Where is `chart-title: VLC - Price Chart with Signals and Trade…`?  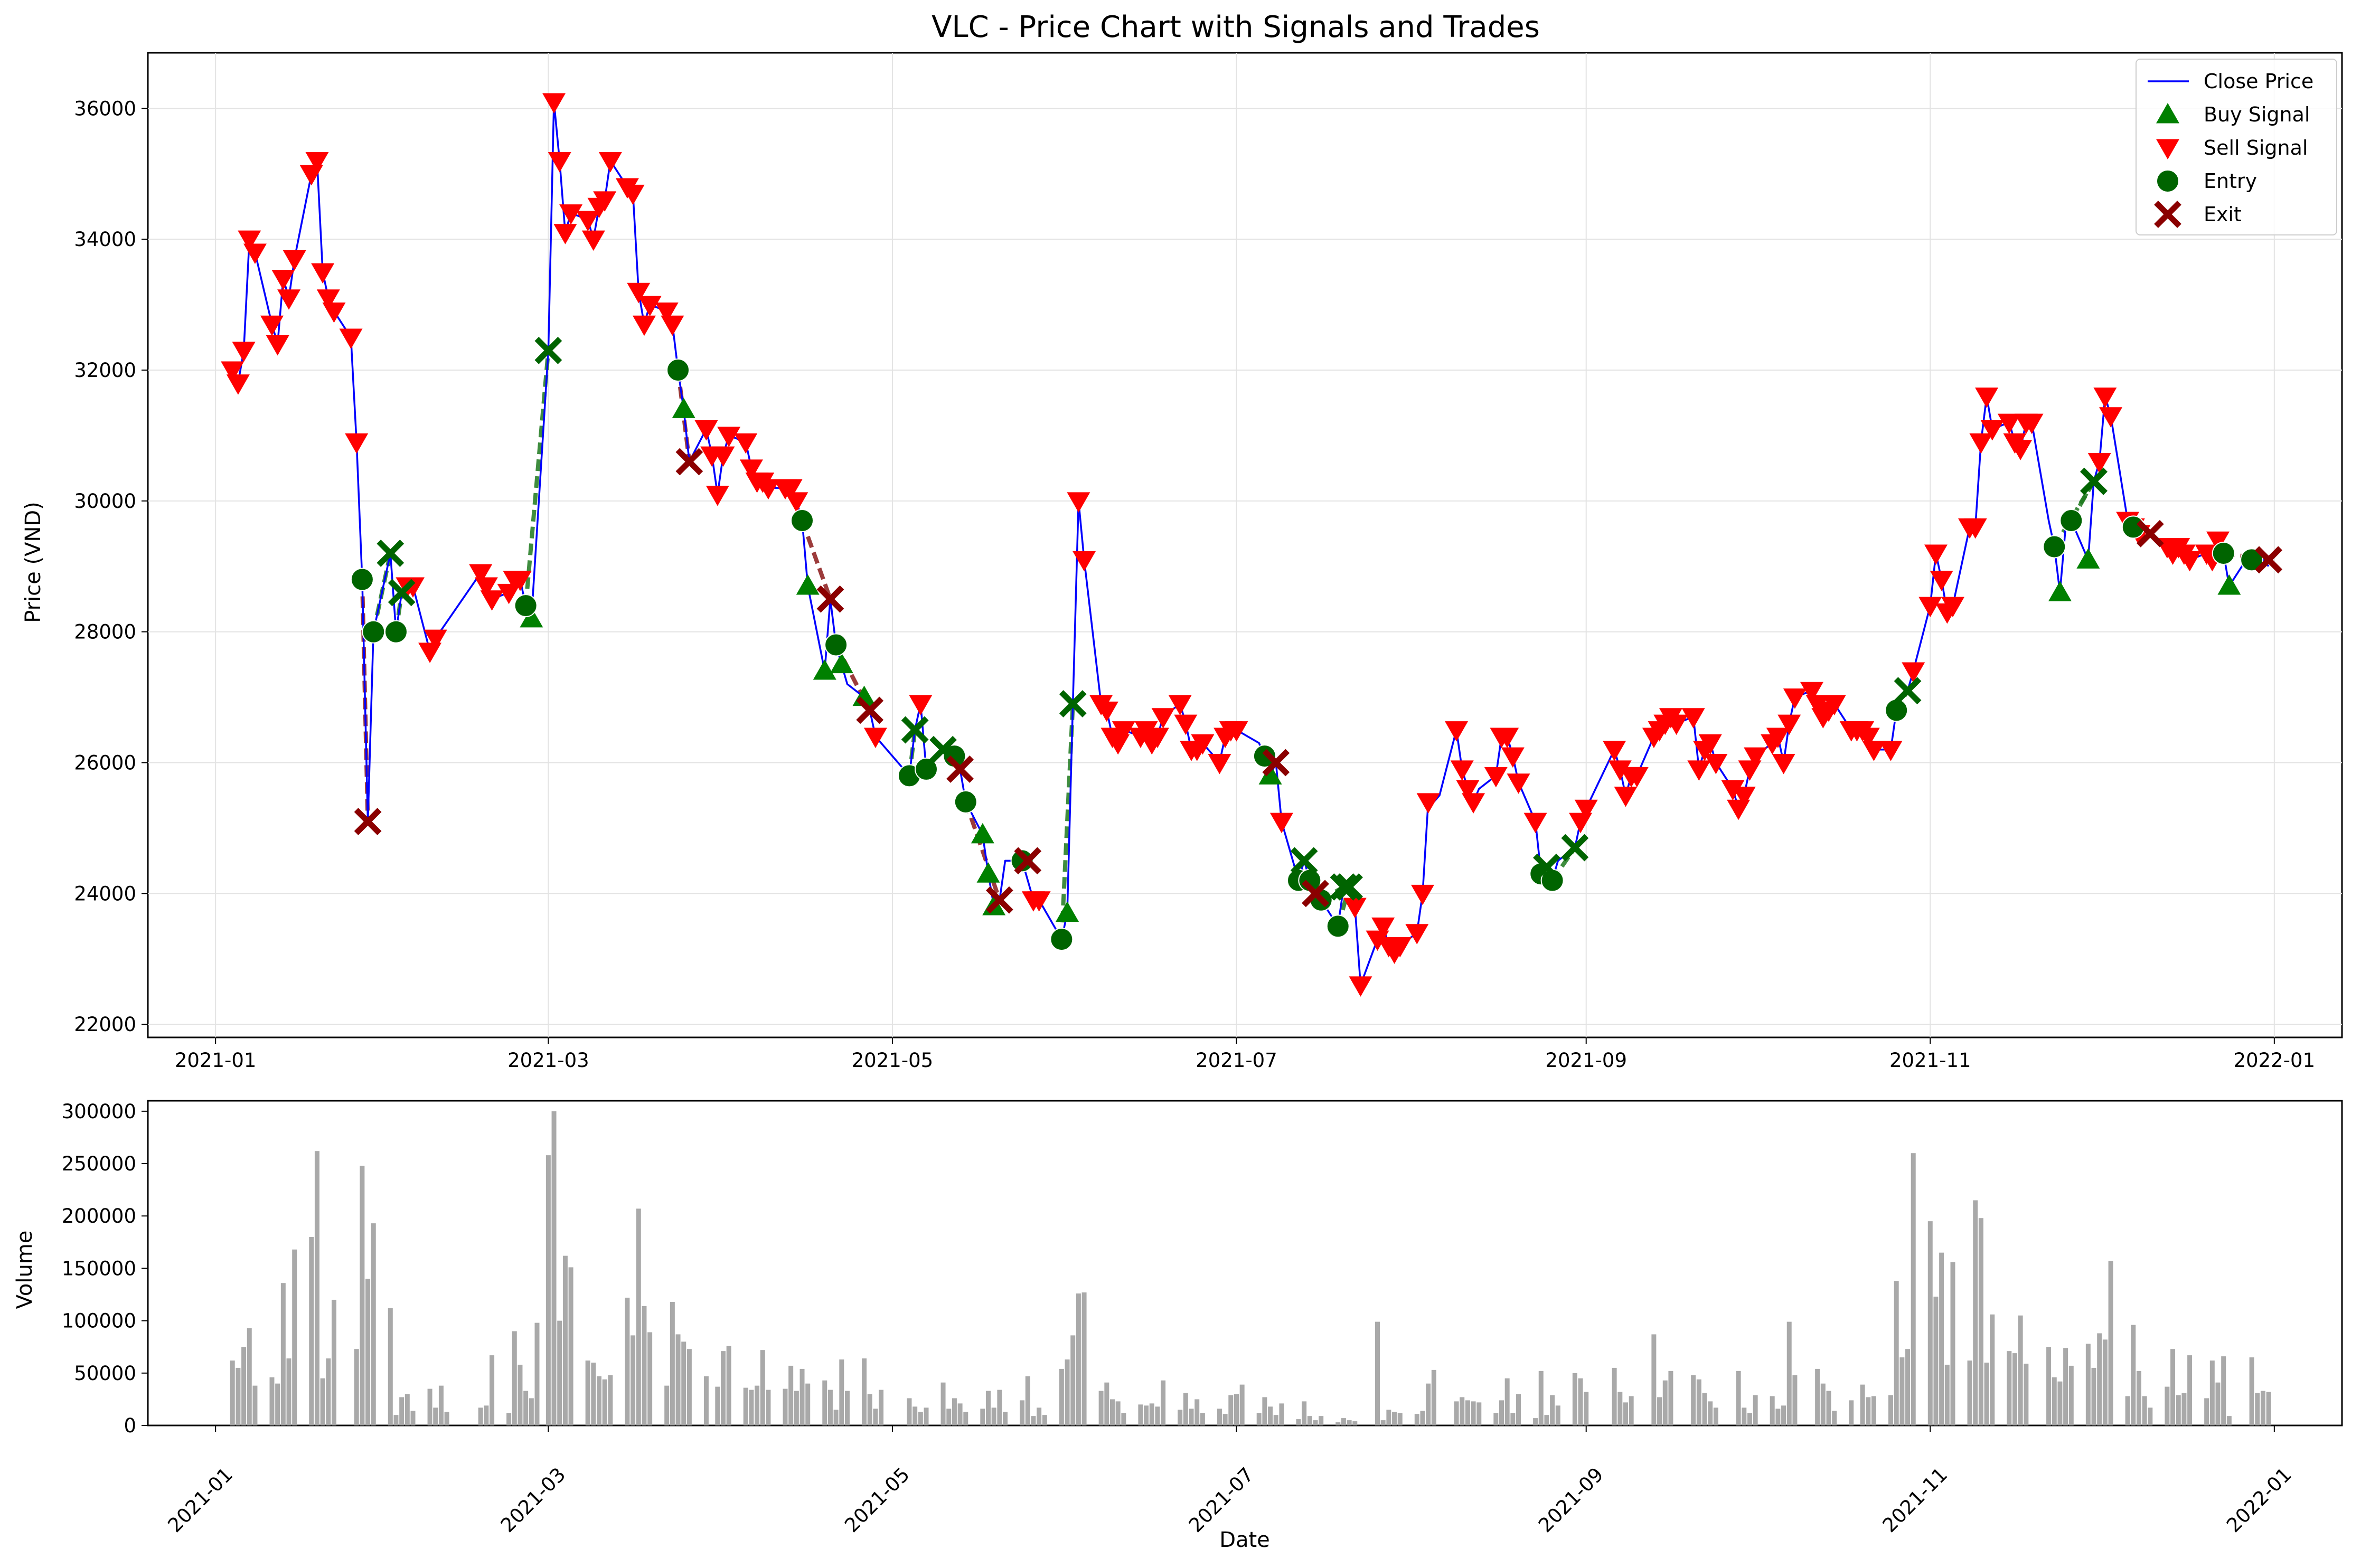 chart-title: VLC - Price Chart with Signals and Trade… is located at coordinates (1236, 27).